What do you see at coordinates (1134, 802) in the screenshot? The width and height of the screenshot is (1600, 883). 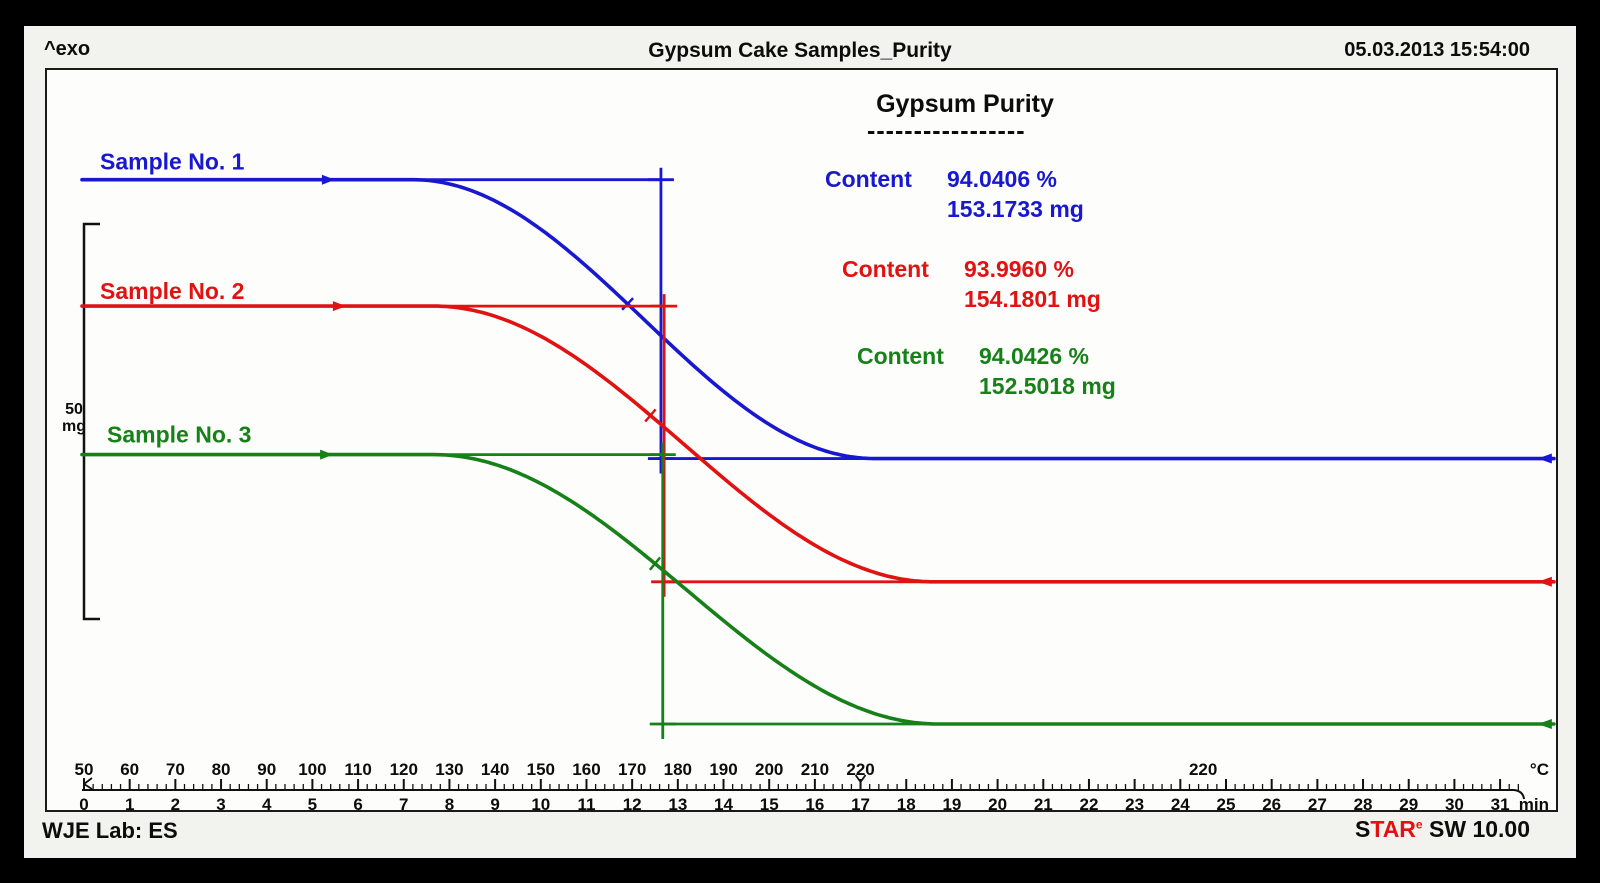 I see `time-tick-label: 23` at bounding box center [1134, 802].